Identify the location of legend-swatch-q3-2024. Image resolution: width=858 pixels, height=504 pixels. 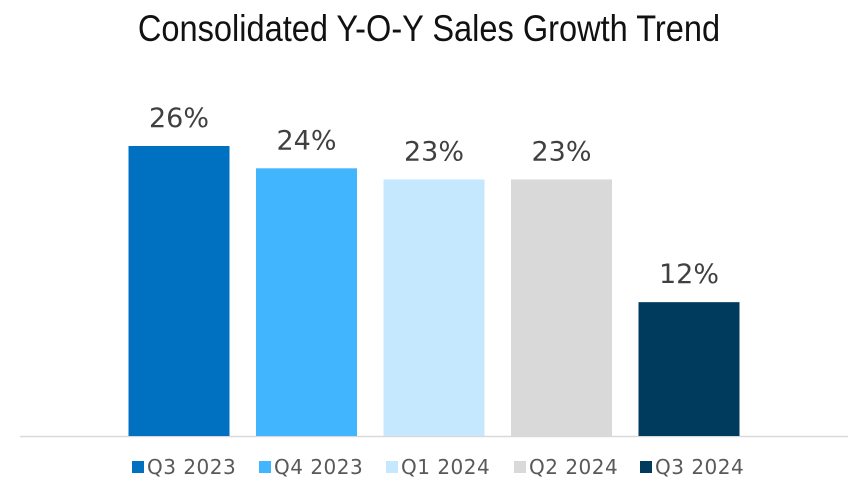
(646, 467).